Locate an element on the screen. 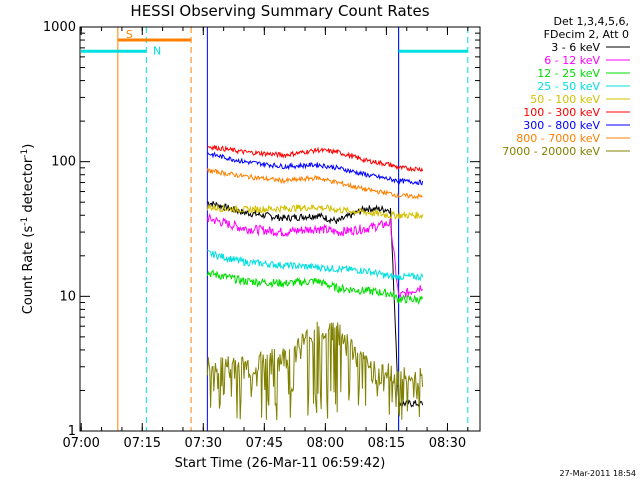  legend-label-3: 25 - 50 keV is located at coordinates (568, 86).